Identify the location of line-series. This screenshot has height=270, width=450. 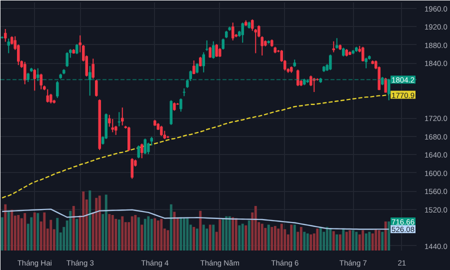
(196, 219).